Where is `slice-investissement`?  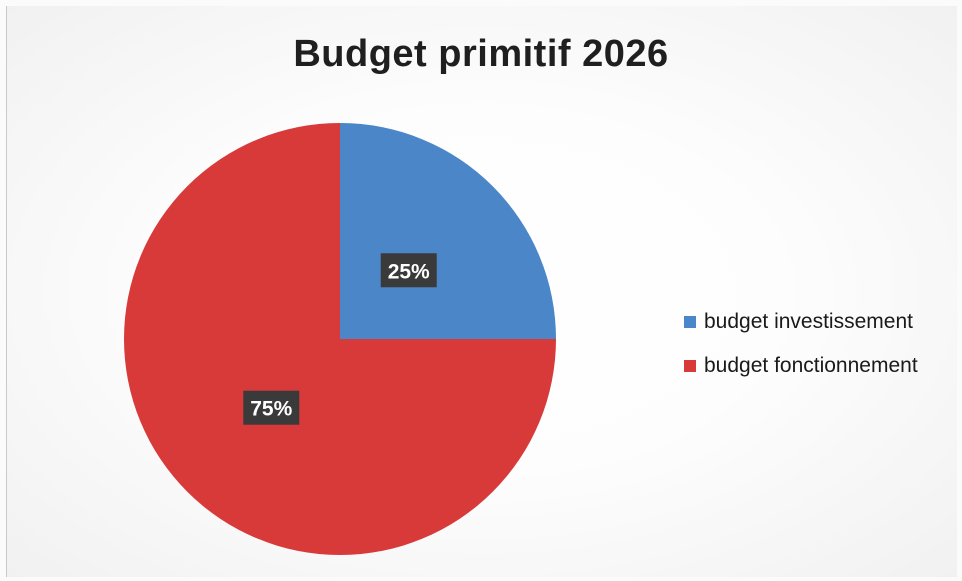 slice-investissement is located at coordinates (448, 231).